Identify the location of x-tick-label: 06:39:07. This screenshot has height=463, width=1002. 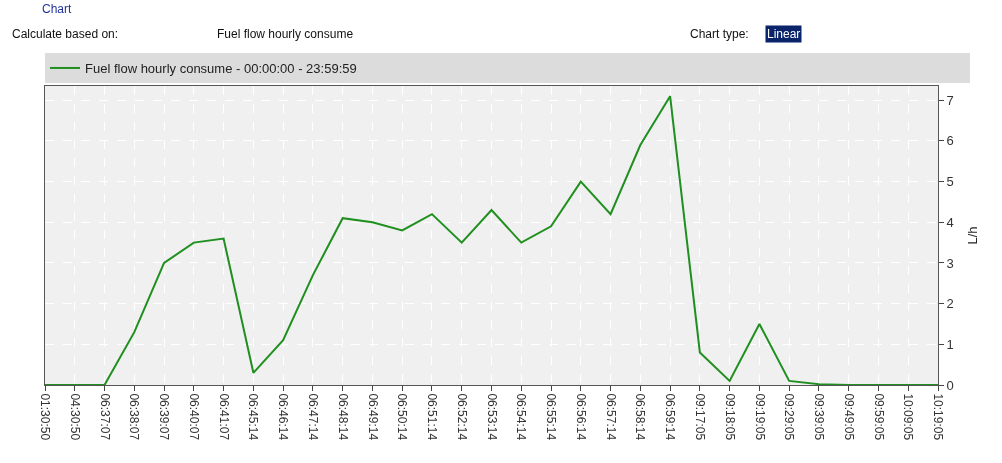
(164, 417).